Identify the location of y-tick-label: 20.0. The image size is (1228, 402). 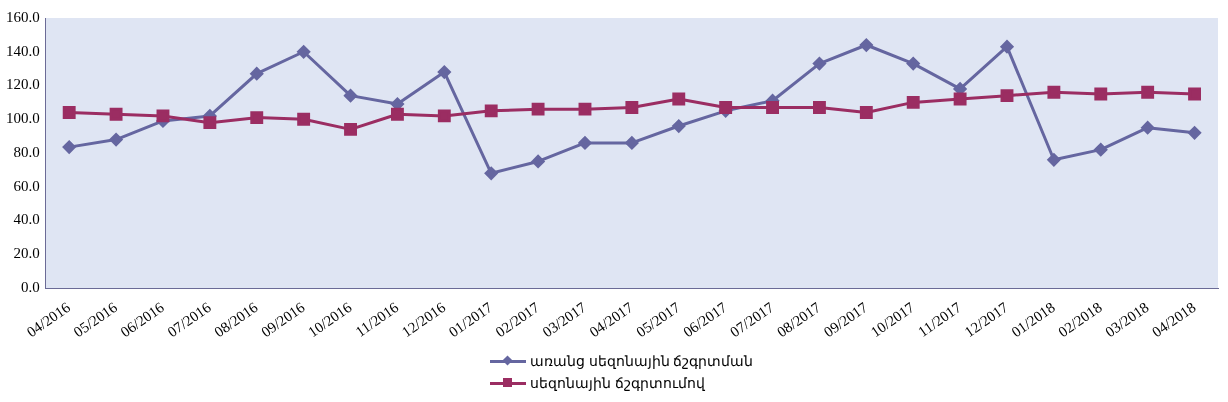
(26, 253).